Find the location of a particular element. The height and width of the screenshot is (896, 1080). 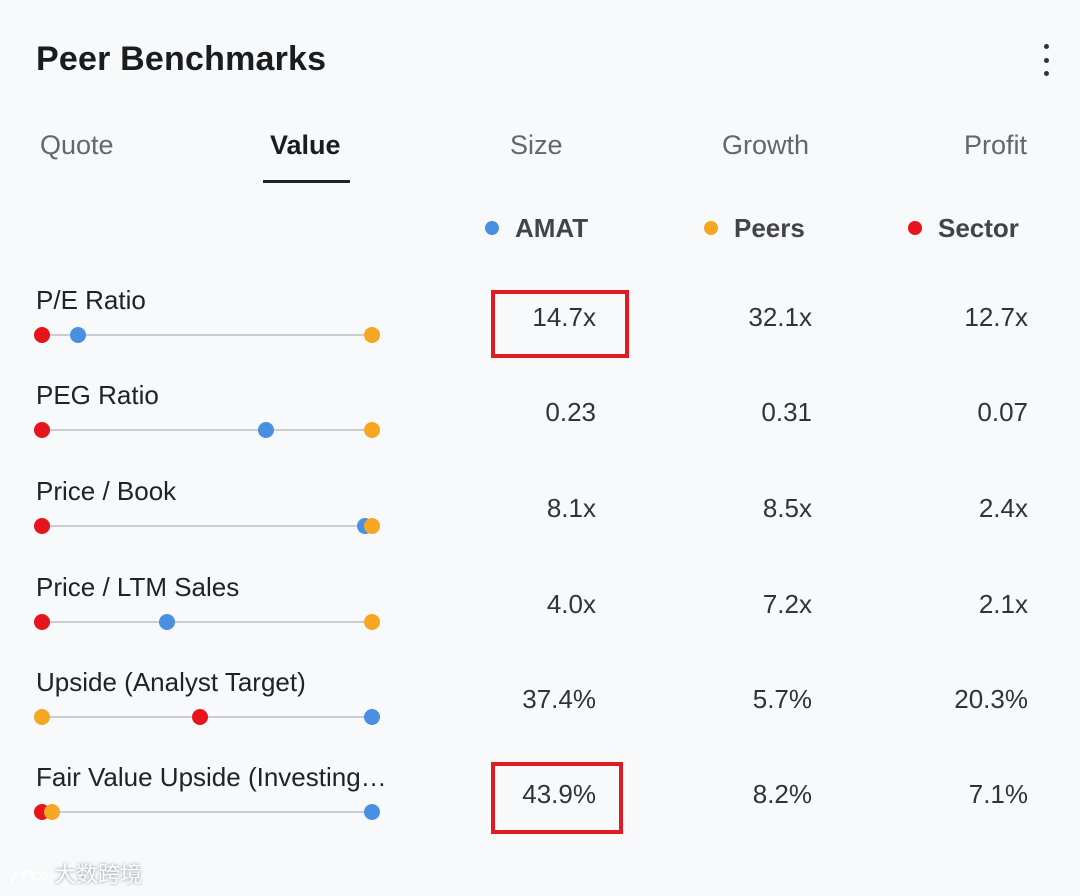

row-label: PEG Ratio is located at coordinates (97, 395).